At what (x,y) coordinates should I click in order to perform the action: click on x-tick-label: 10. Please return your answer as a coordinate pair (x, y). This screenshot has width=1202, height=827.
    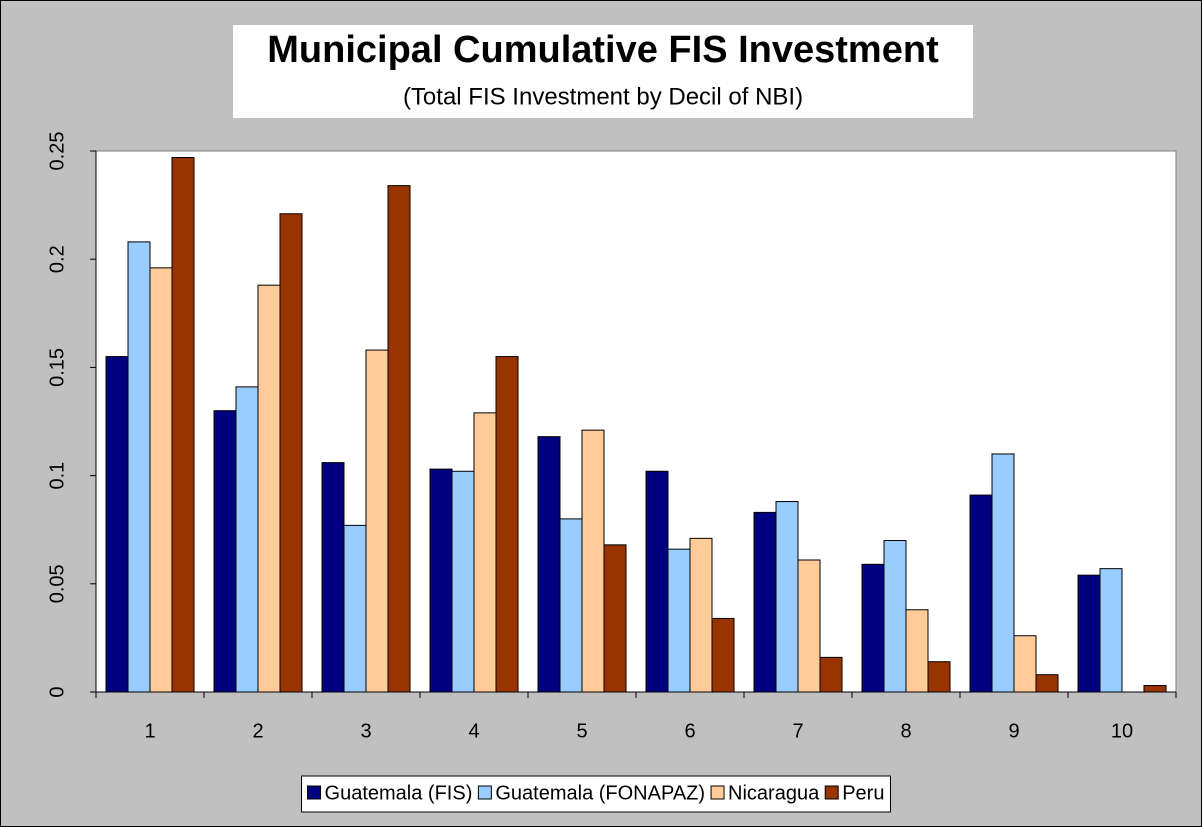
    Looking at the image, I should click on (1122, 731).